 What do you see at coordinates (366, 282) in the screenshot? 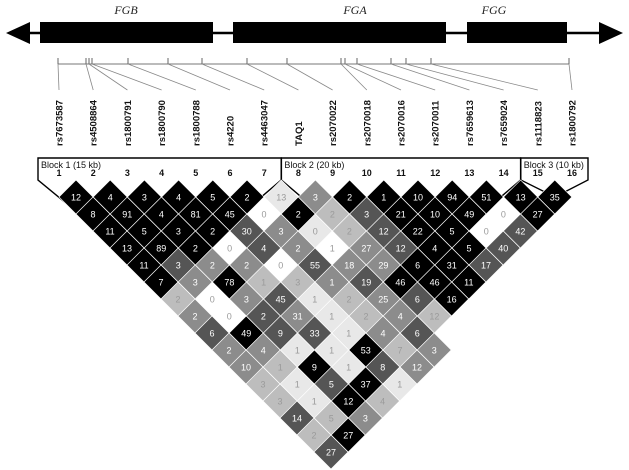
I see `ld-cell-value: 19` at bounding box center [366, 282].